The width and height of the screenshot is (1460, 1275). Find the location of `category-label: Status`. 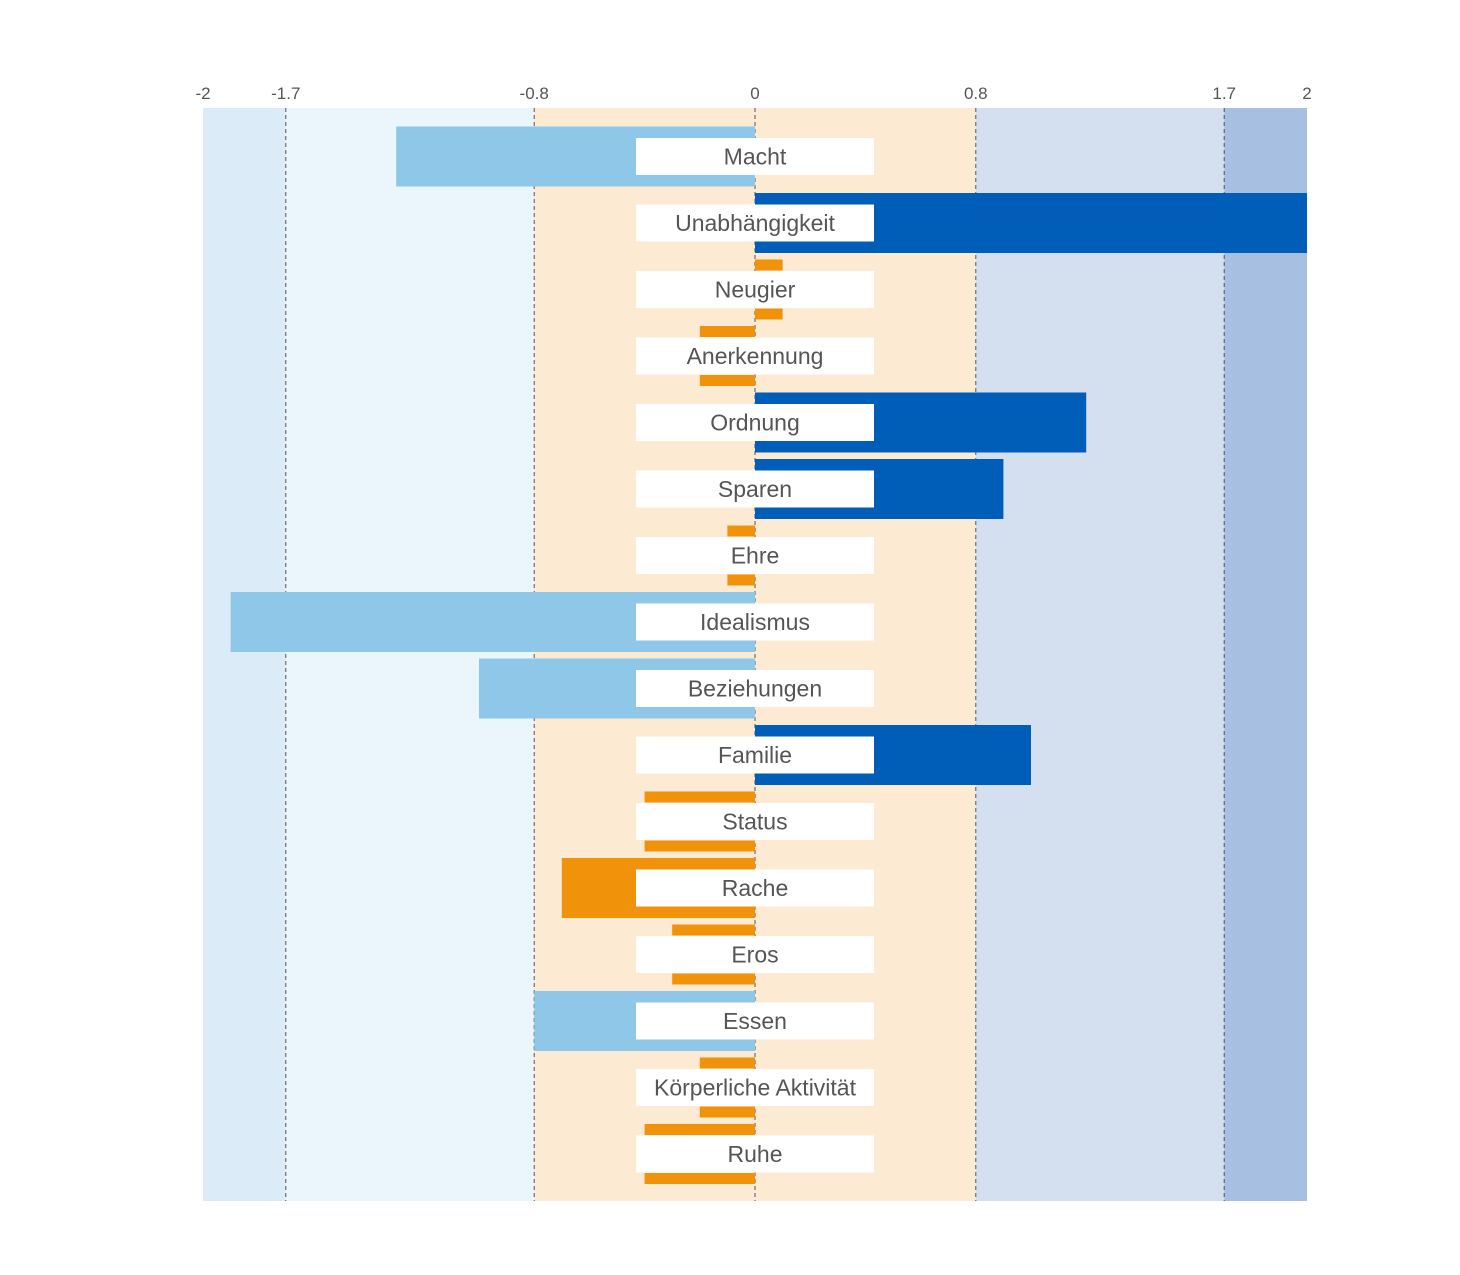

category-label: Status is located at coordinates (754, 822).